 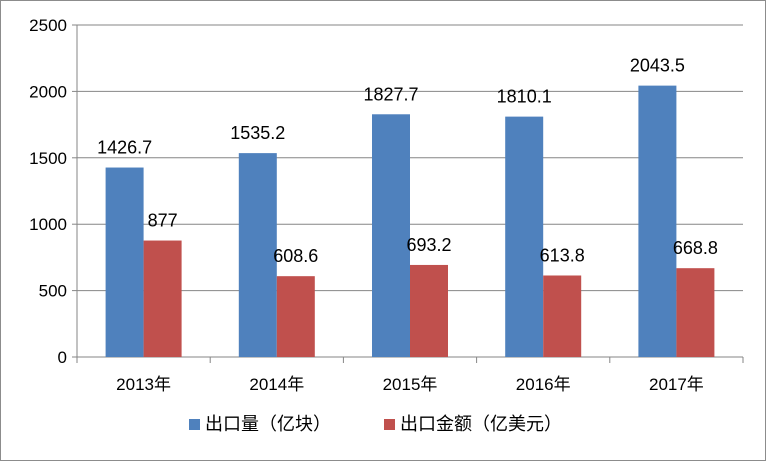 What do you see at coordinates (53, 291) in the screenshot?
I see `y-tick-label: 500` at bounding box center [53, 291].